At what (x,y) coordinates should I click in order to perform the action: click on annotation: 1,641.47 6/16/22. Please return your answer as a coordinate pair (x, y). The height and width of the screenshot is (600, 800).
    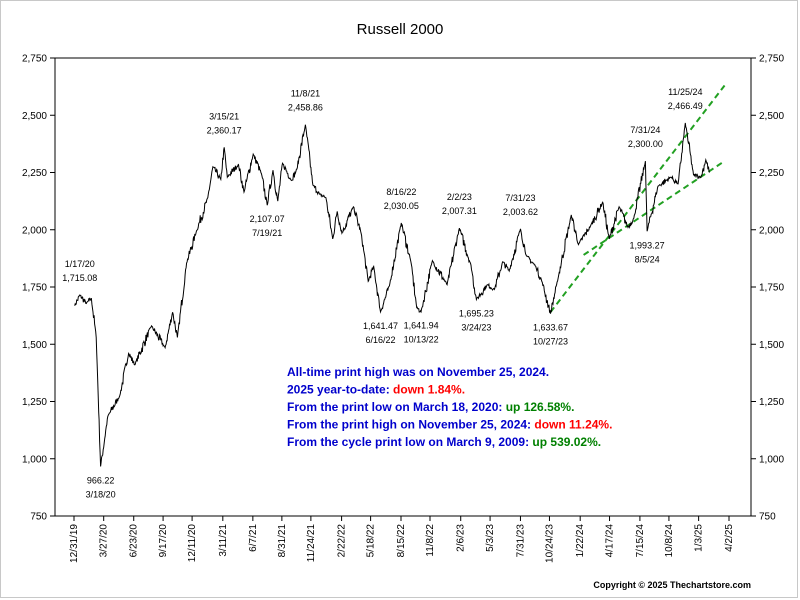
    Looking at the image, I should click on (380, 333).